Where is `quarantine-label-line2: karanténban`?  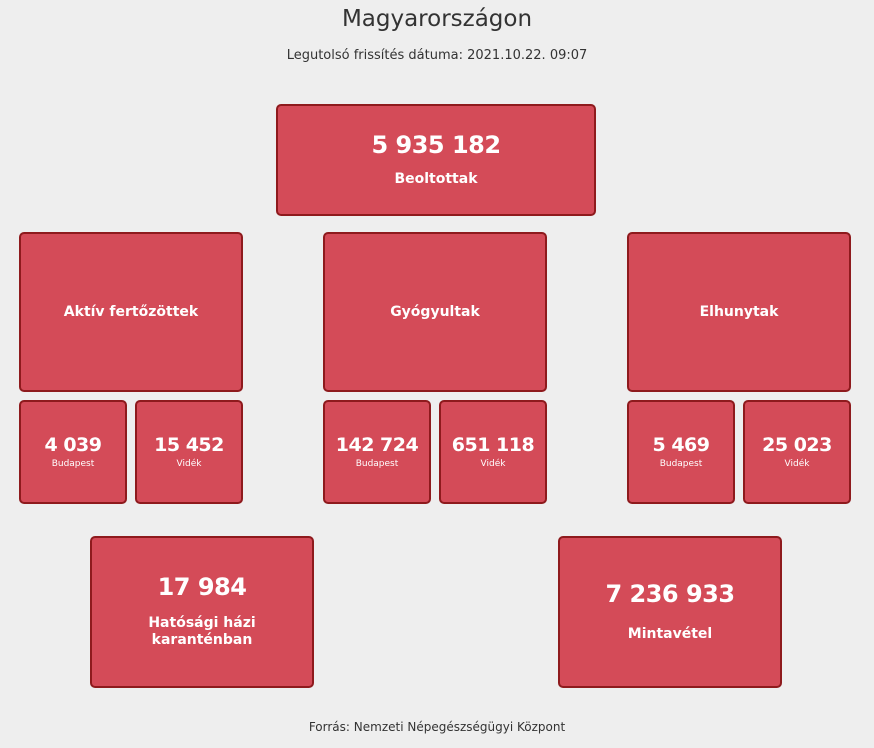
quarantine-label-line2: karanténban is located at coordinates (202, 640).